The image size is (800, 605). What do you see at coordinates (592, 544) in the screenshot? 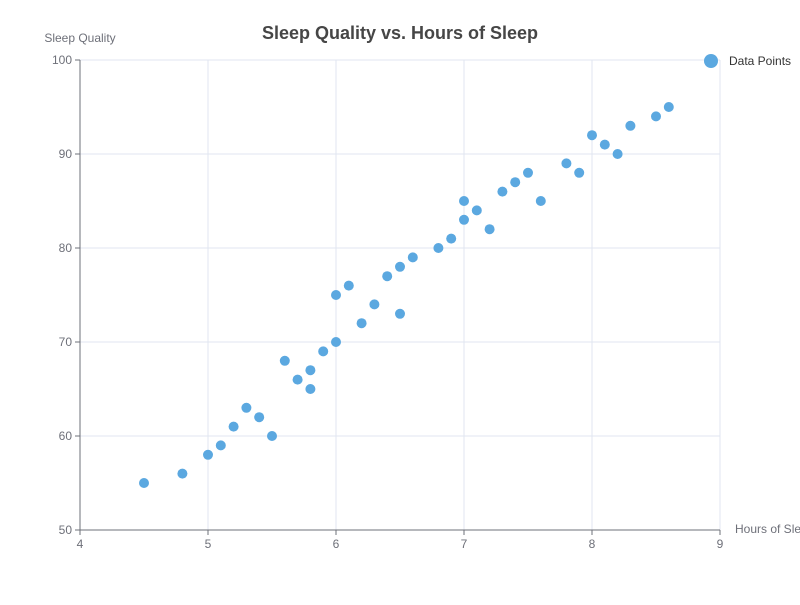
I see `x-tick-label: 8` at bounding box center [592, 544].